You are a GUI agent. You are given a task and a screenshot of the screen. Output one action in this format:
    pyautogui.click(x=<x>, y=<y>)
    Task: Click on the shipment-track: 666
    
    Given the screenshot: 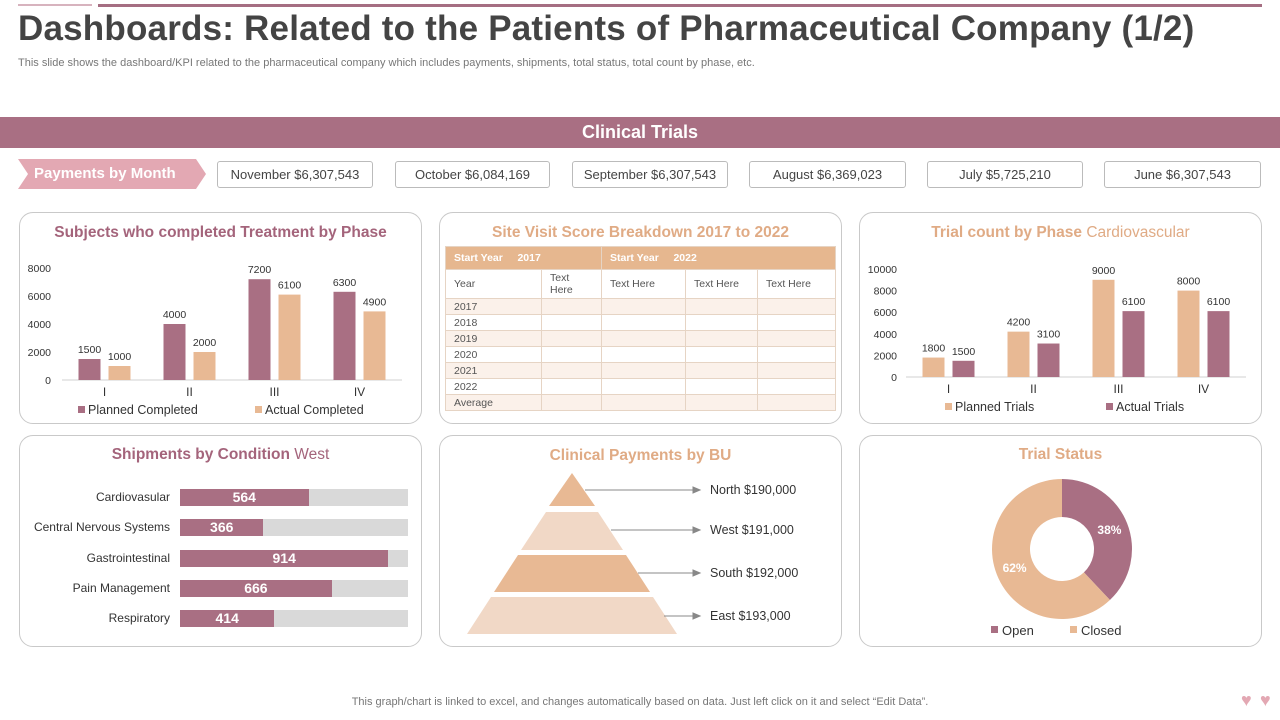 What is the action you would take?
    pyautogui.click(x=294, y=588)
    